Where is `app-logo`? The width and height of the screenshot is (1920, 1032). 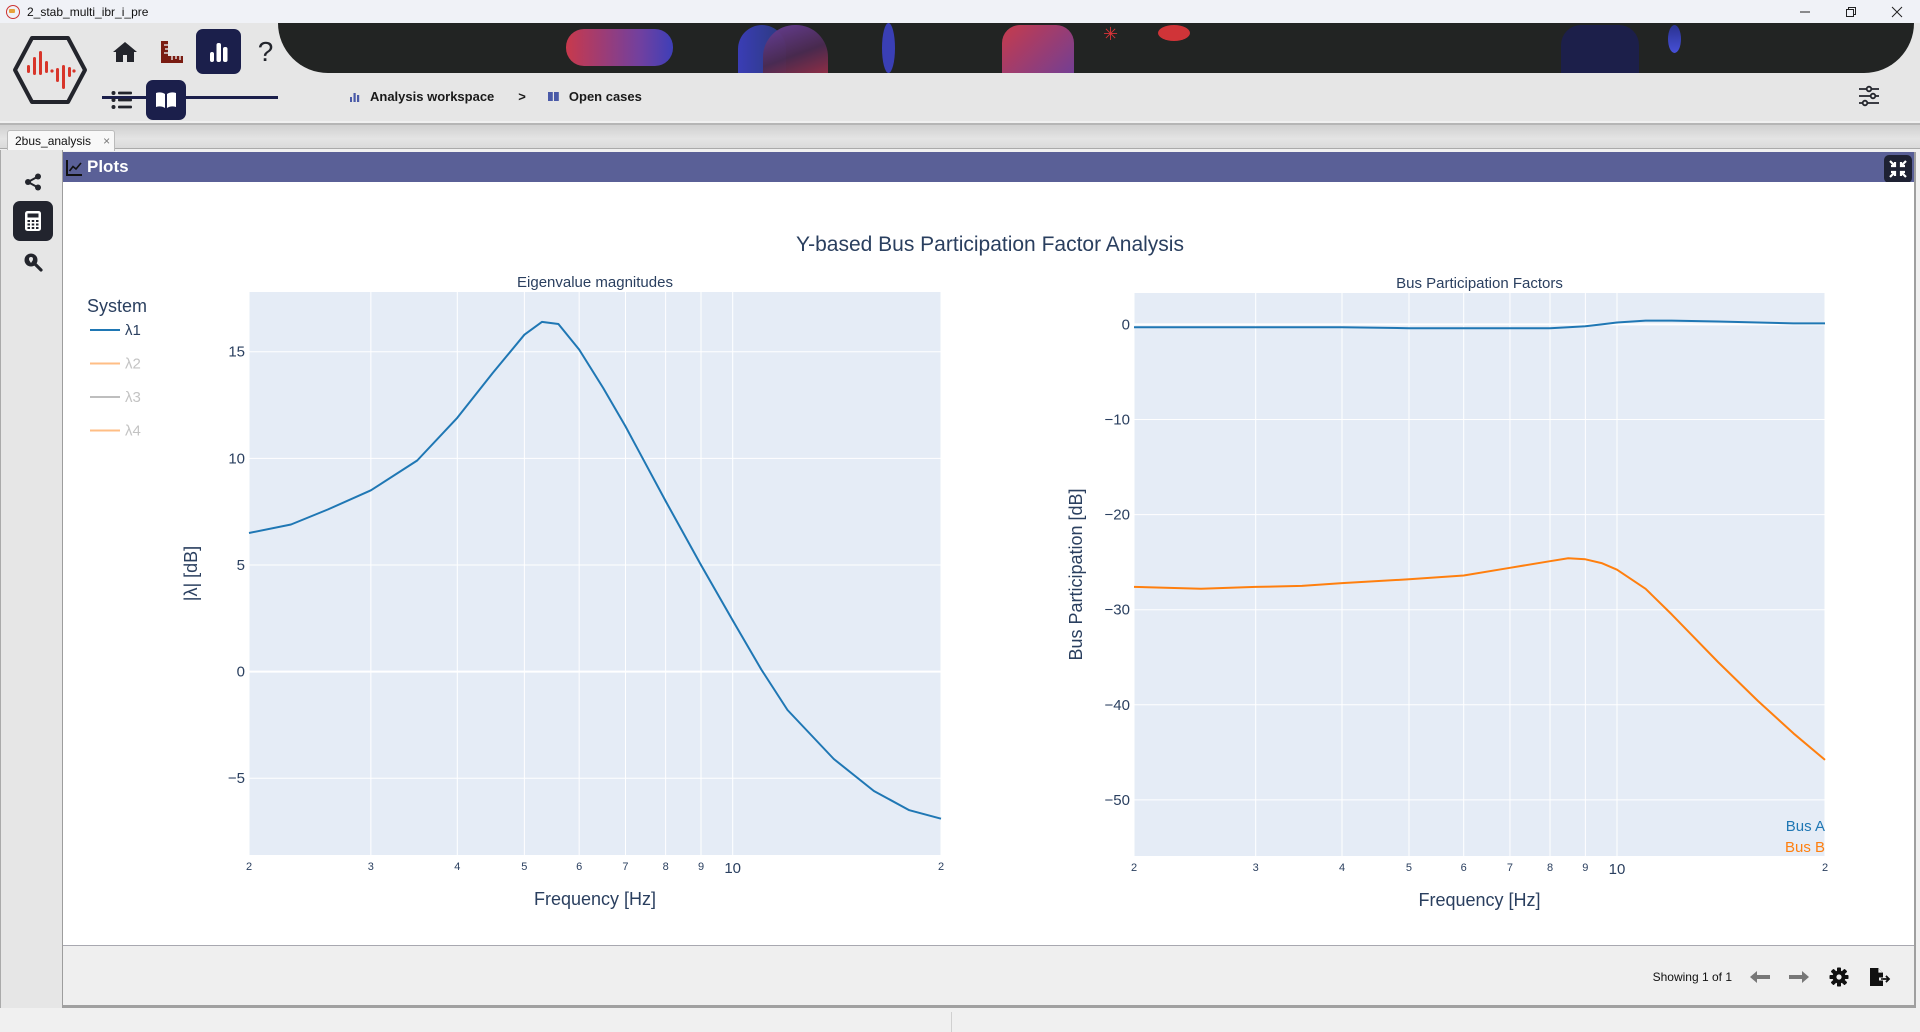 app-logo is located at coordinates (50, 70).